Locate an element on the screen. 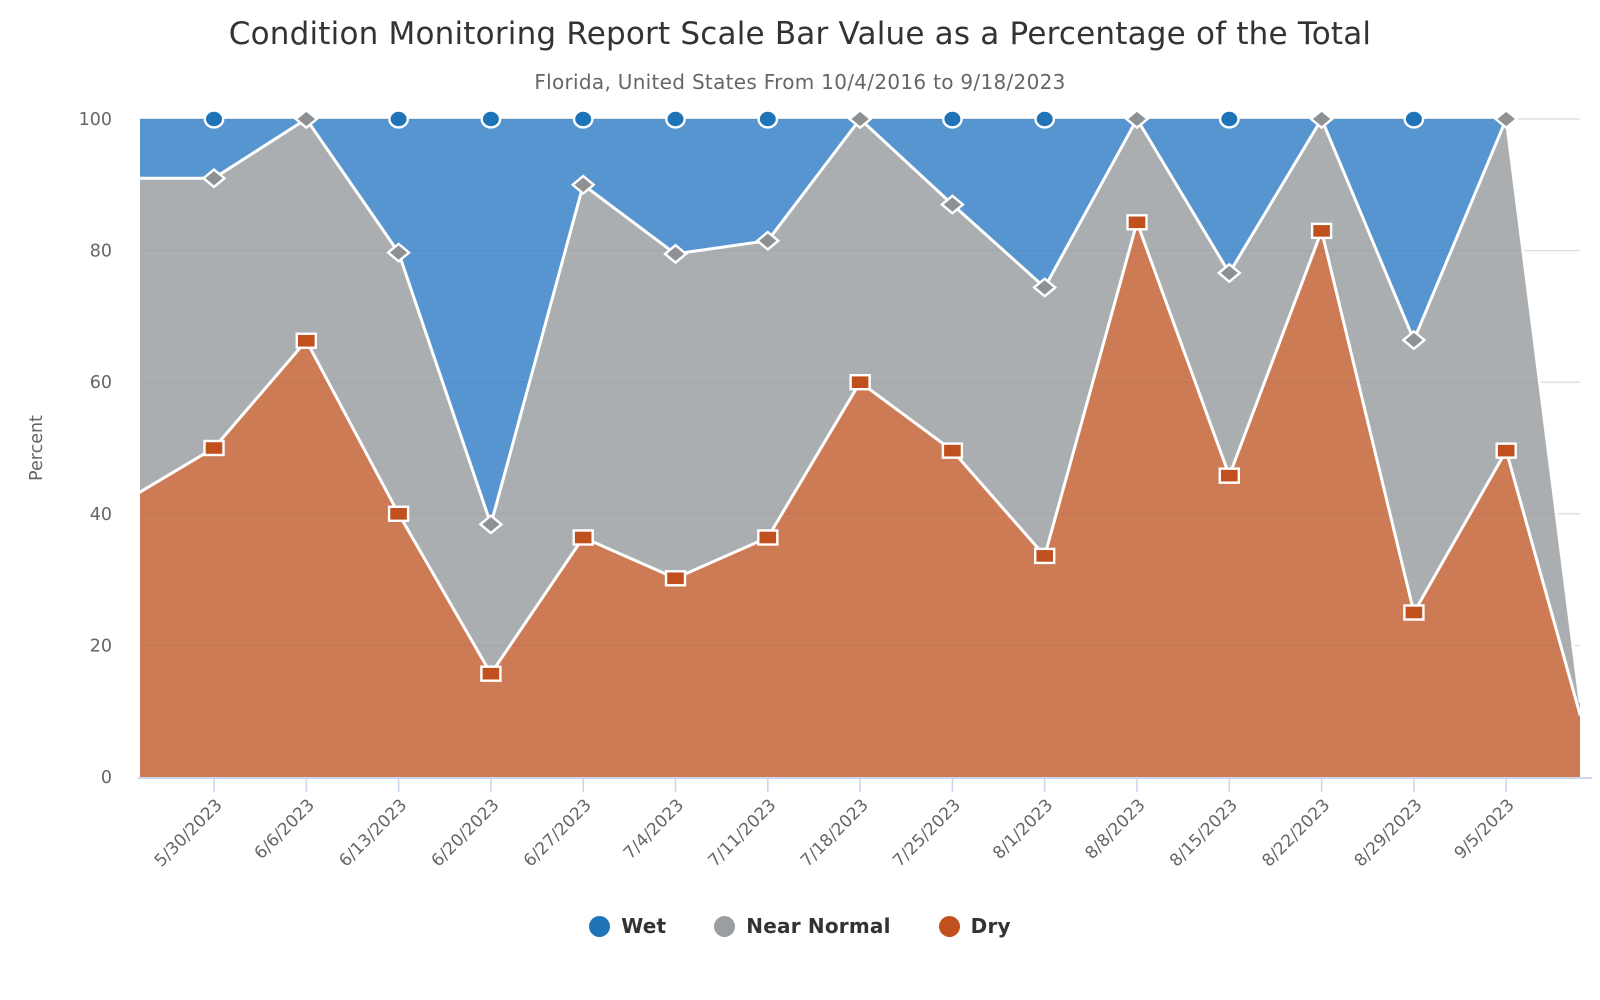 The height and width of the screenshot is (1000, 1600). chart-legend: Wet Near Normal Dry is located at coordinates (800, 926).